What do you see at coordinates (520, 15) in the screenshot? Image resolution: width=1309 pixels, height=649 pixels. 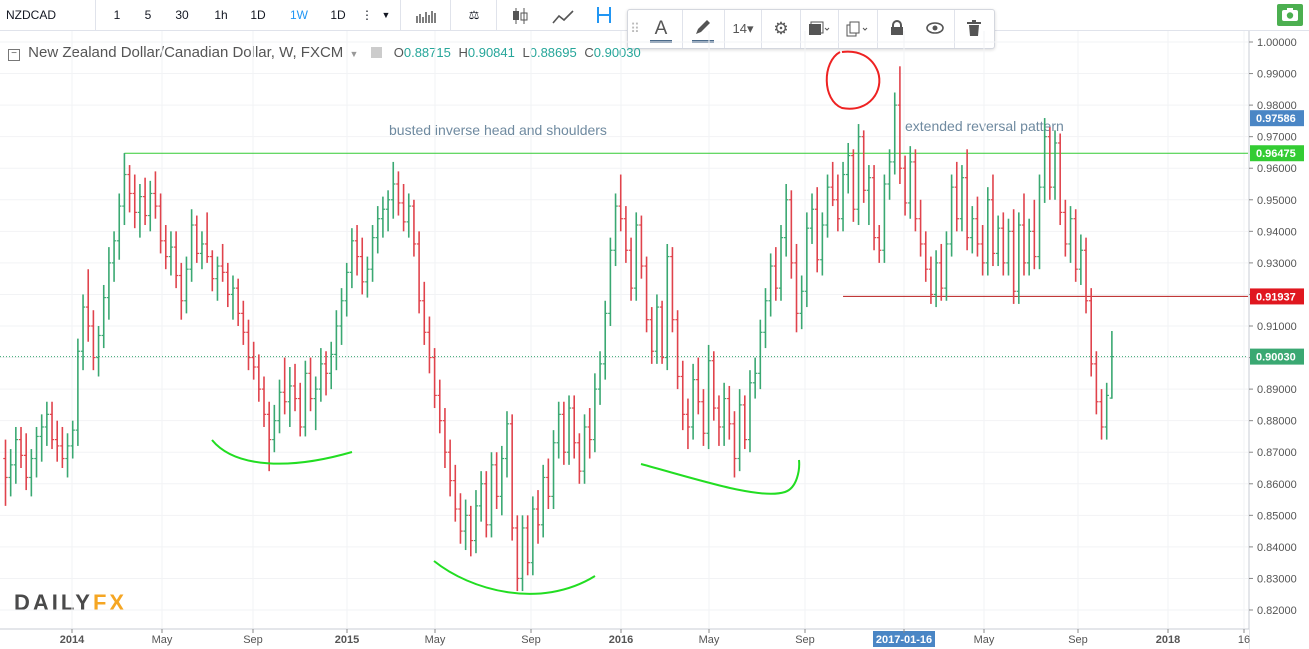 I see `candles-icon` at bounding box center [520, 15].